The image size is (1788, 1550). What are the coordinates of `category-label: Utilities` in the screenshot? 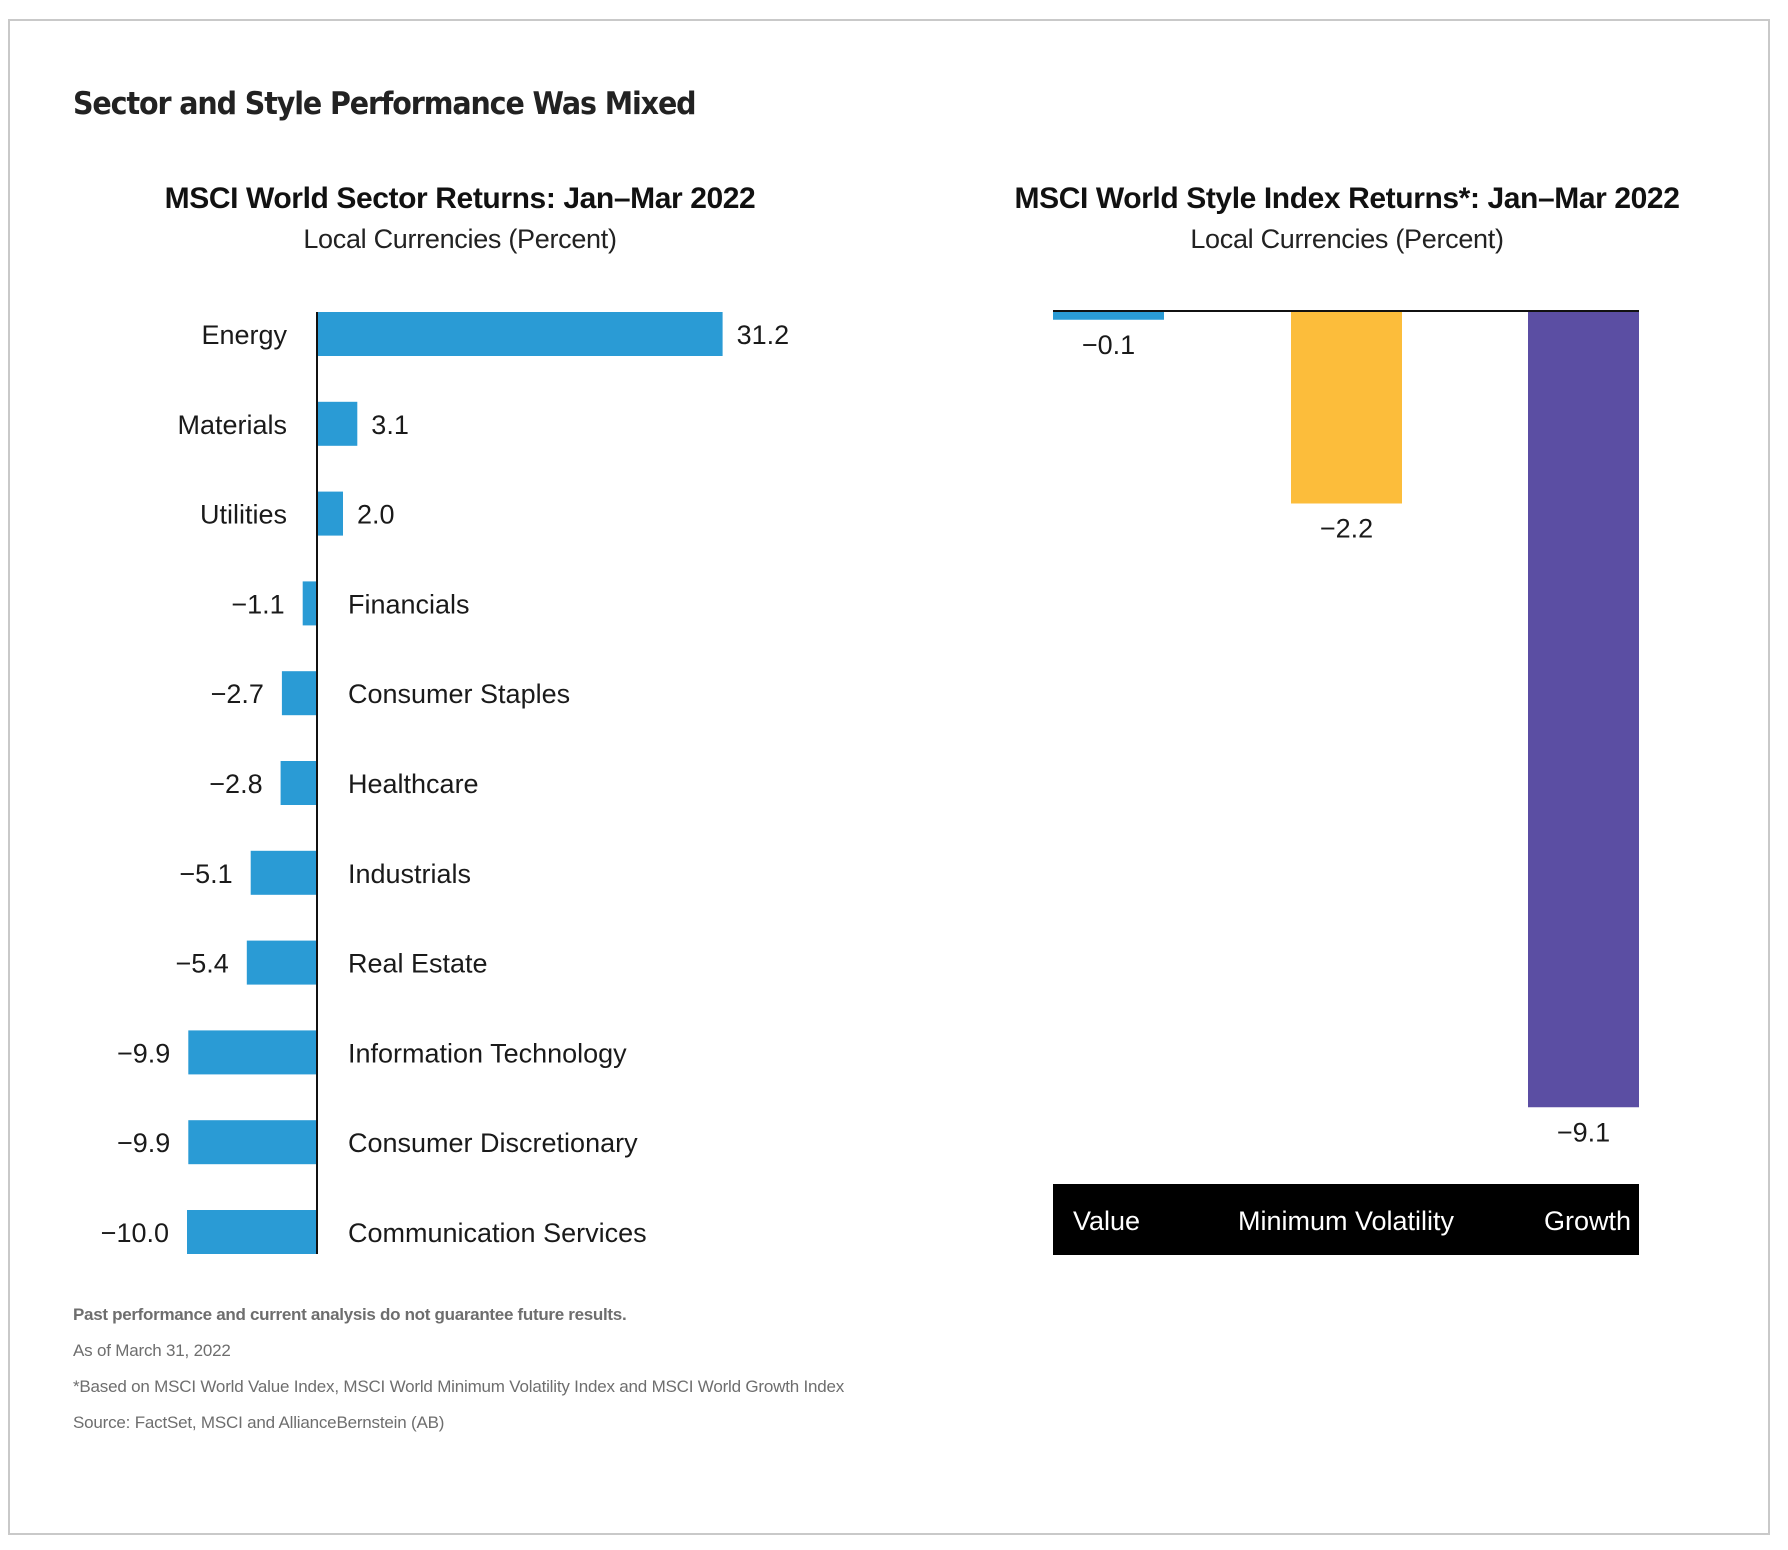 It's located at (243, 515).